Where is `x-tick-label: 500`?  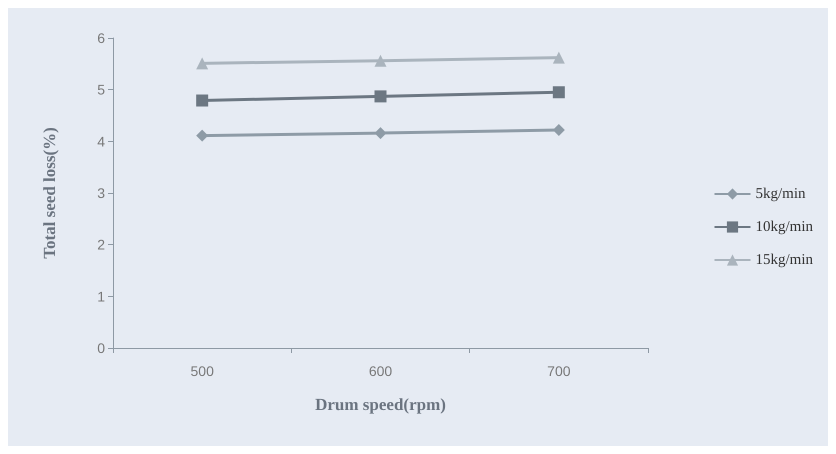 x-tick-label: 500 is located at coordinates (202, 371).